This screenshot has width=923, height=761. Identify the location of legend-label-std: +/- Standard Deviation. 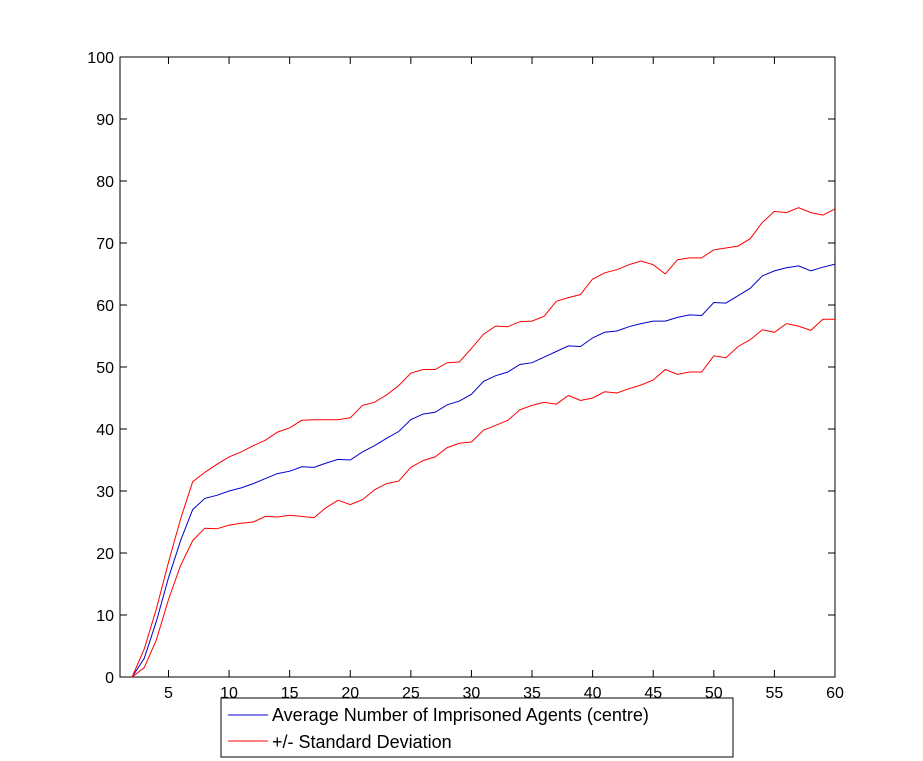
(362, 742).